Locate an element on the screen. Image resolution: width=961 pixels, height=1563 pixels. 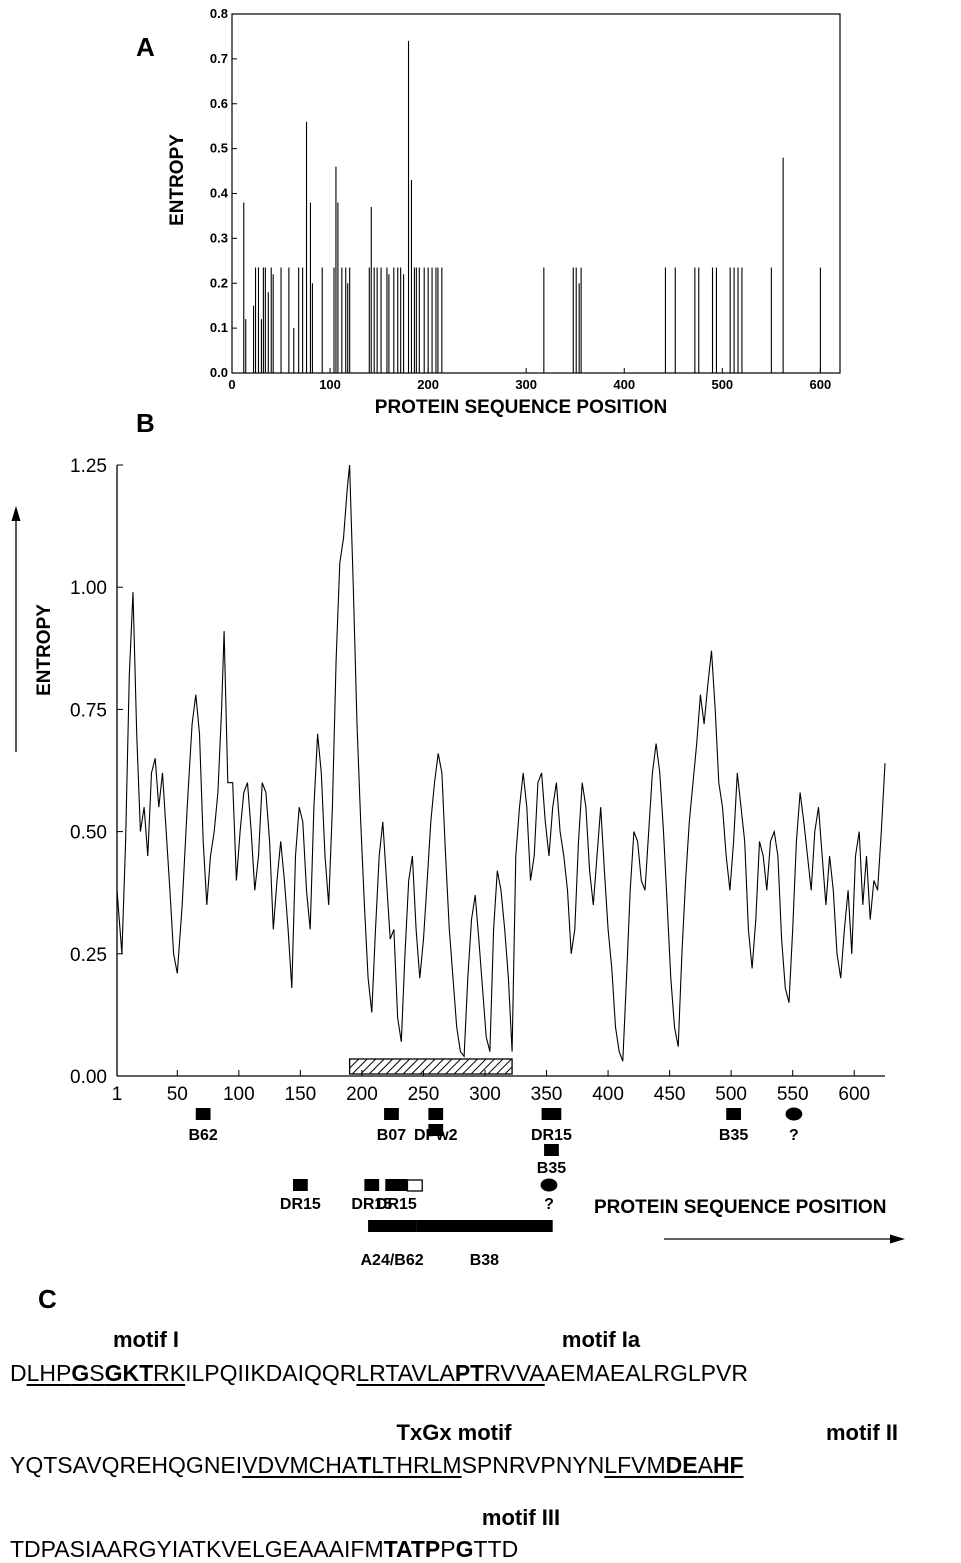
epitope-marker-open is located at coordinates (414, 1185).